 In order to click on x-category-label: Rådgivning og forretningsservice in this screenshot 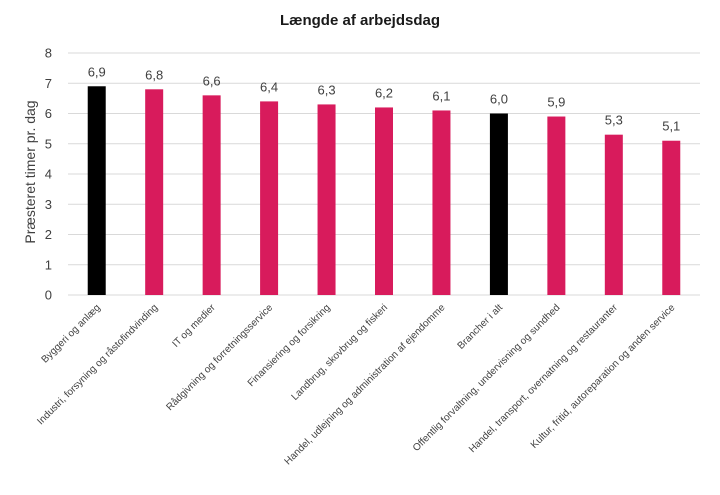, I will do `click(220, 357)`.